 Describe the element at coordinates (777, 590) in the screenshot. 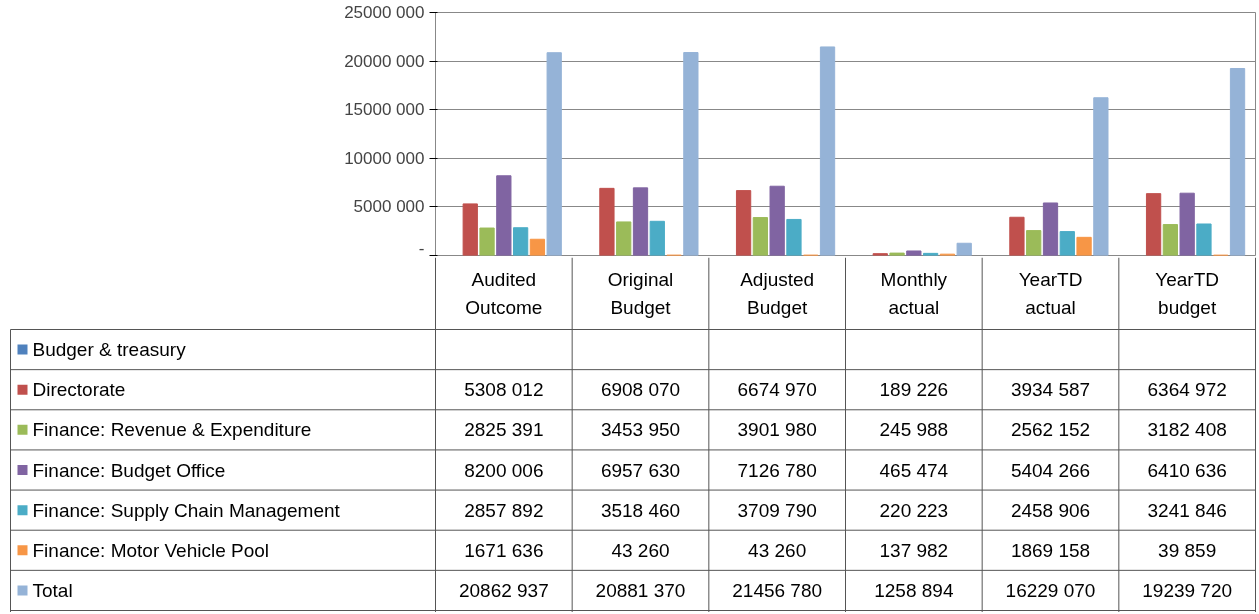

I see `data-label: 21456 780` at that location.